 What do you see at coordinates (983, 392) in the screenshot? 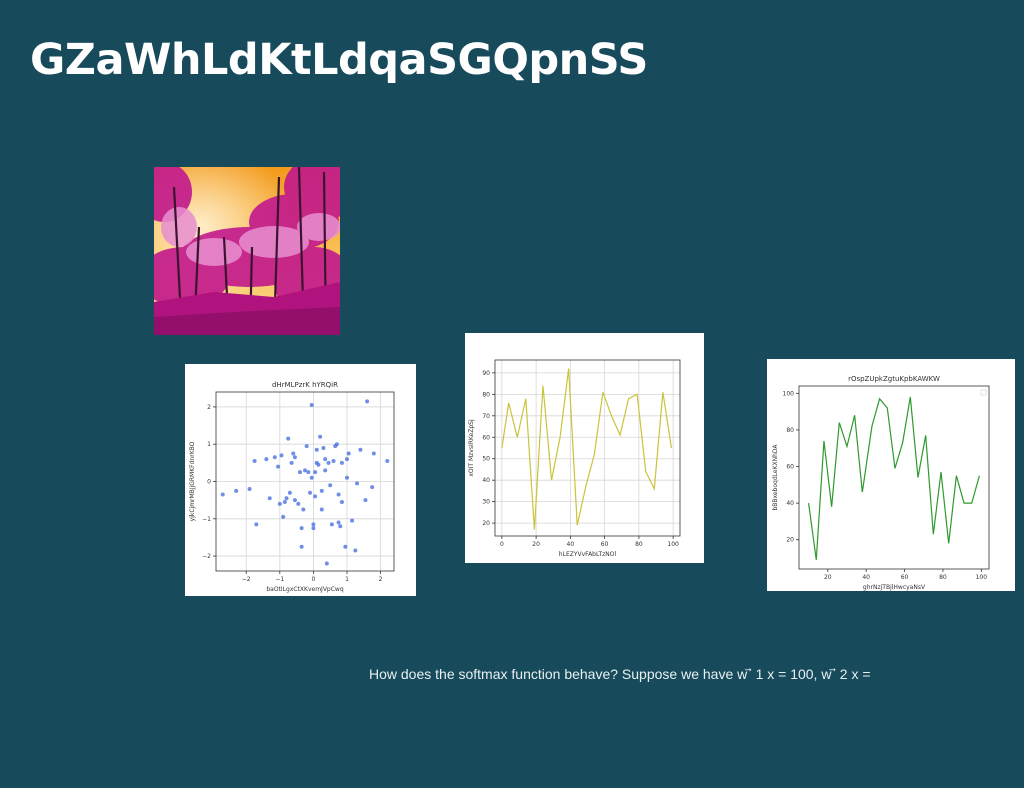
I see `legend-box` at bounding box center [983, 392].